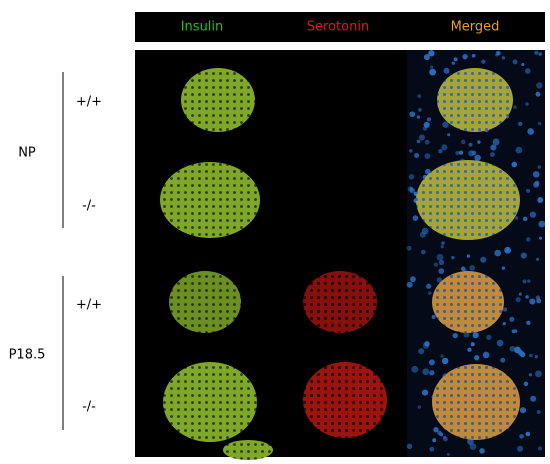  What do you see at coordinates (340, 27) in the screenshot?
I see `header-bar` at bounding box center [340, 27].